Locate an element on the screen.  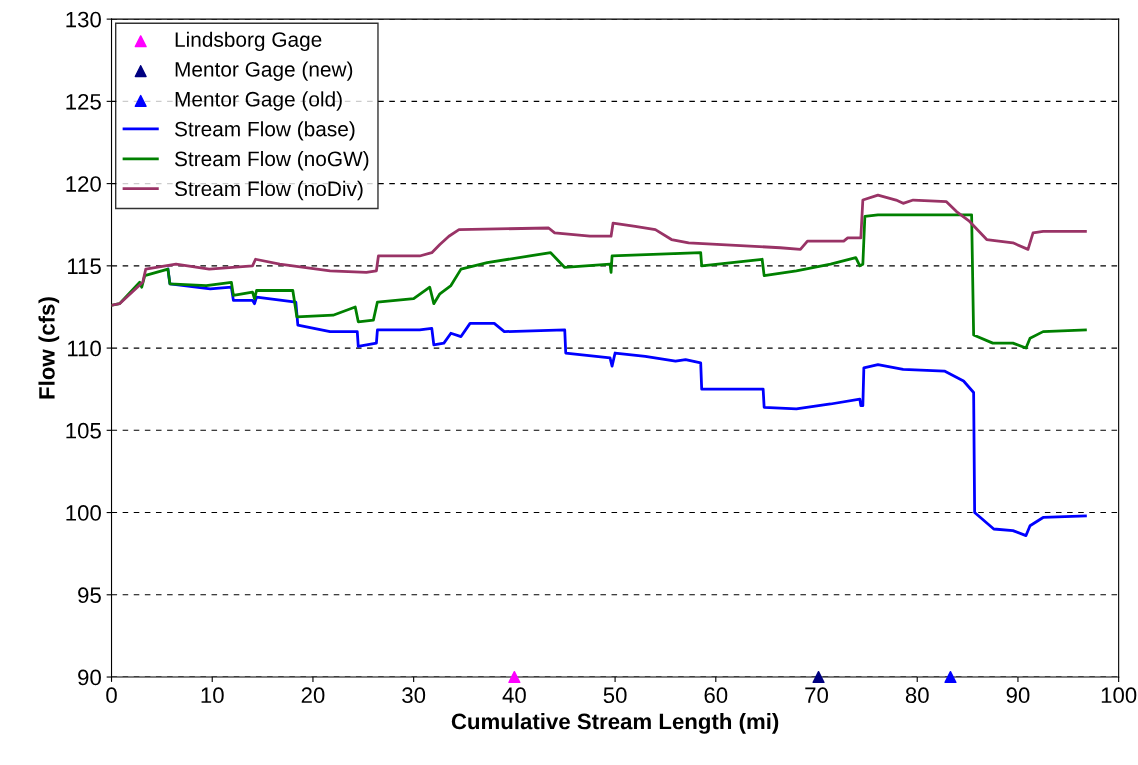
legend-label: Stream Flow (base) is located at coordinates (264, 131).